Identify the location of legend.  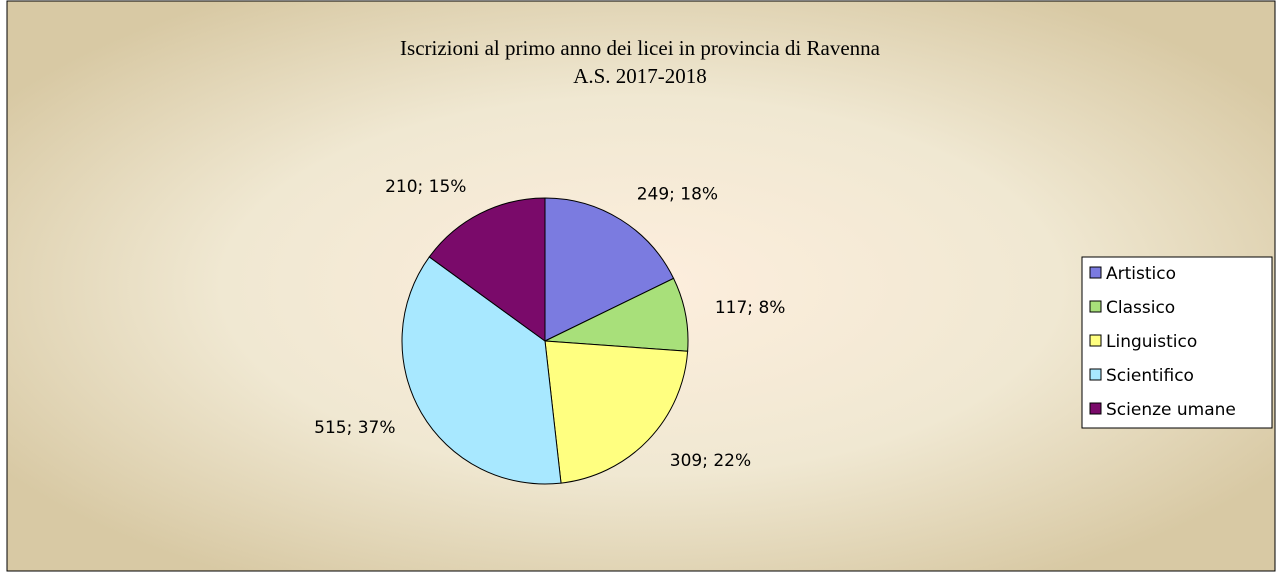
(1177, 342).